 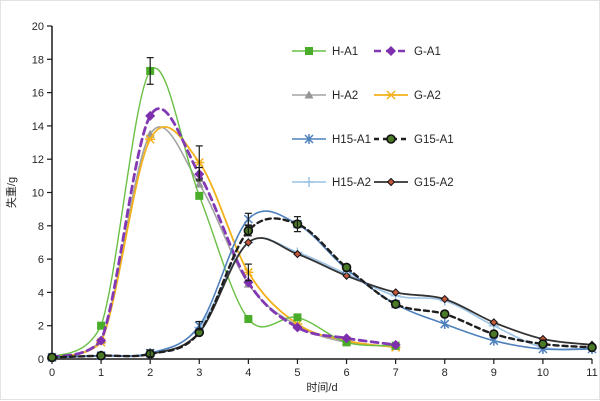 I want to click on legend-item-g15-a1: G15-A1, so click(x=414, y=140).